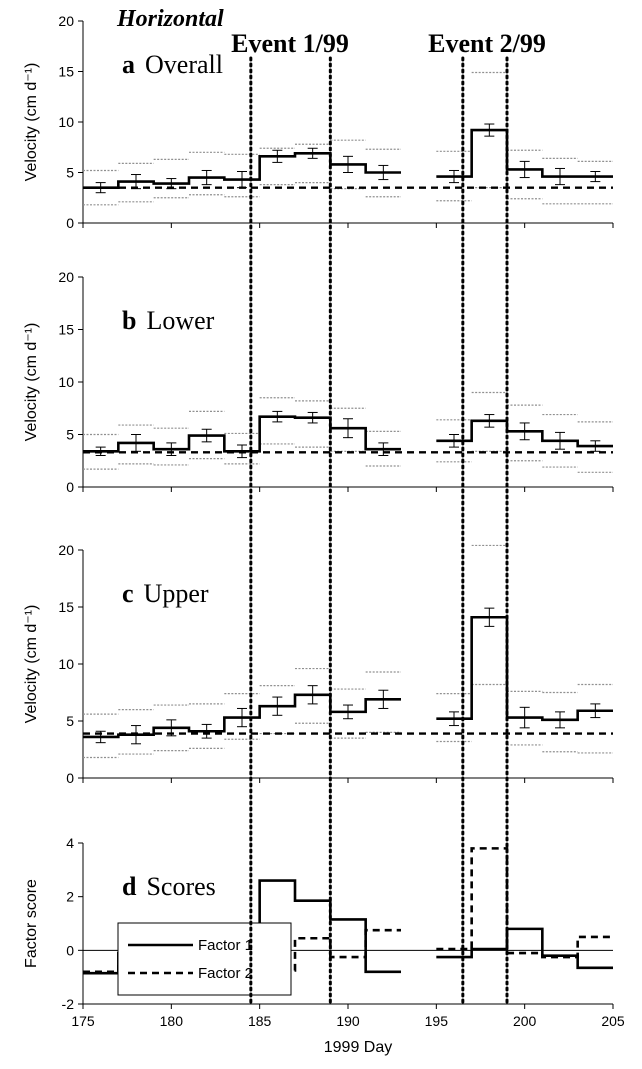 The image size is (642, 1069). What do you see at coordinates (31, 923) in the screenshot?
I see `y-axis-title: Factor score` at bounding box center [31, 923].